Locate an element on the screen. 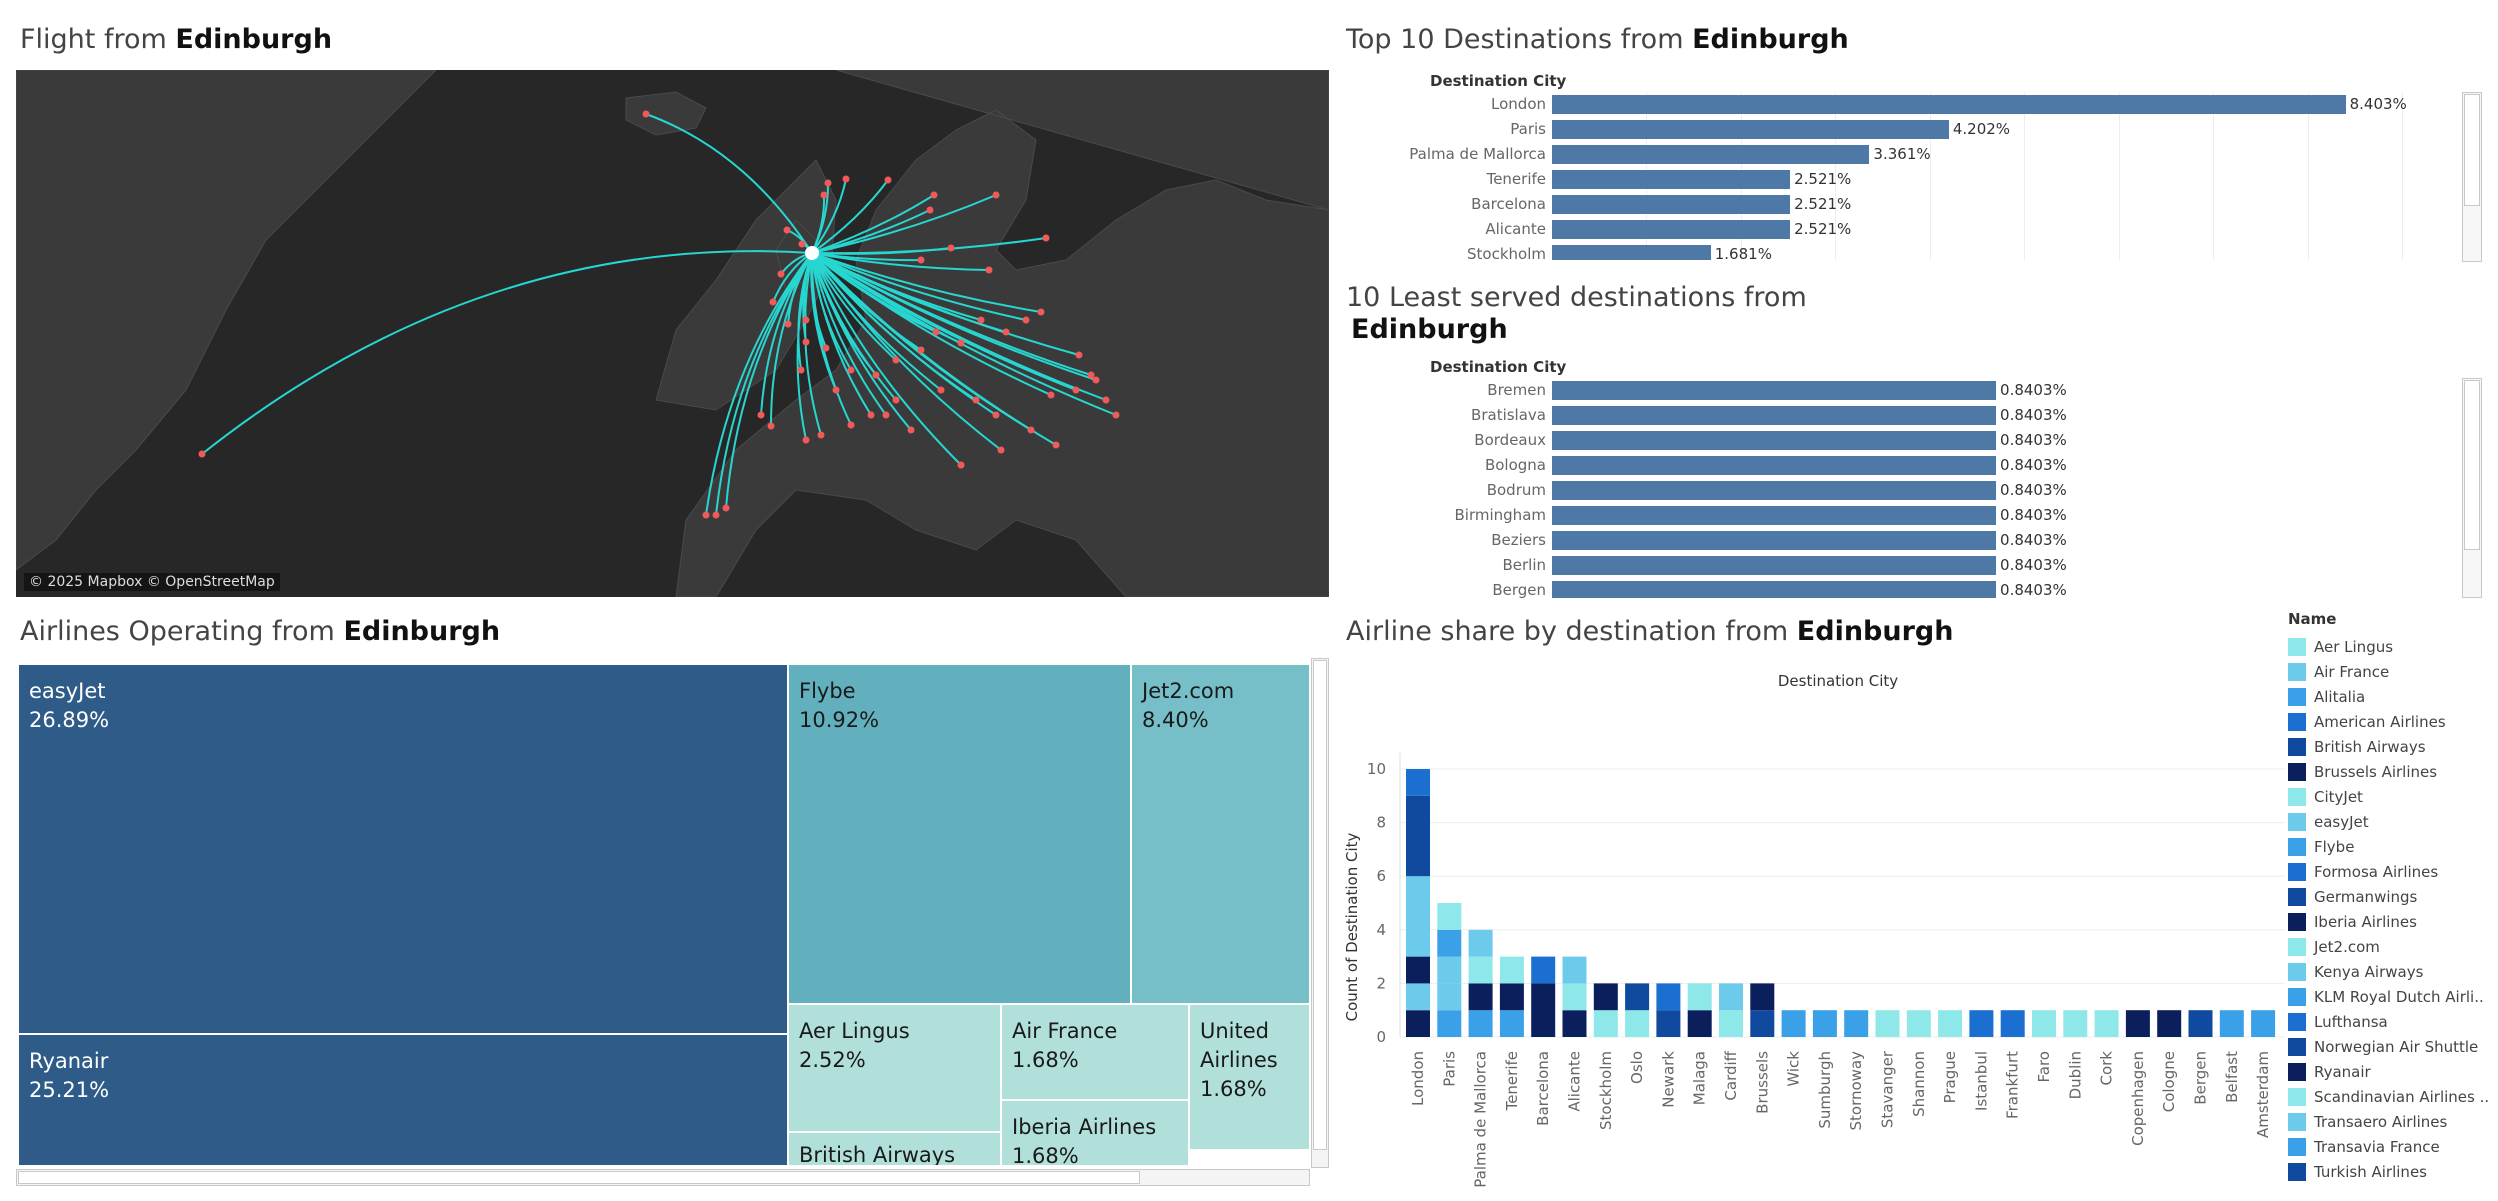  treemap-vertical-scrollbar is located at coordinates (1320, 913).